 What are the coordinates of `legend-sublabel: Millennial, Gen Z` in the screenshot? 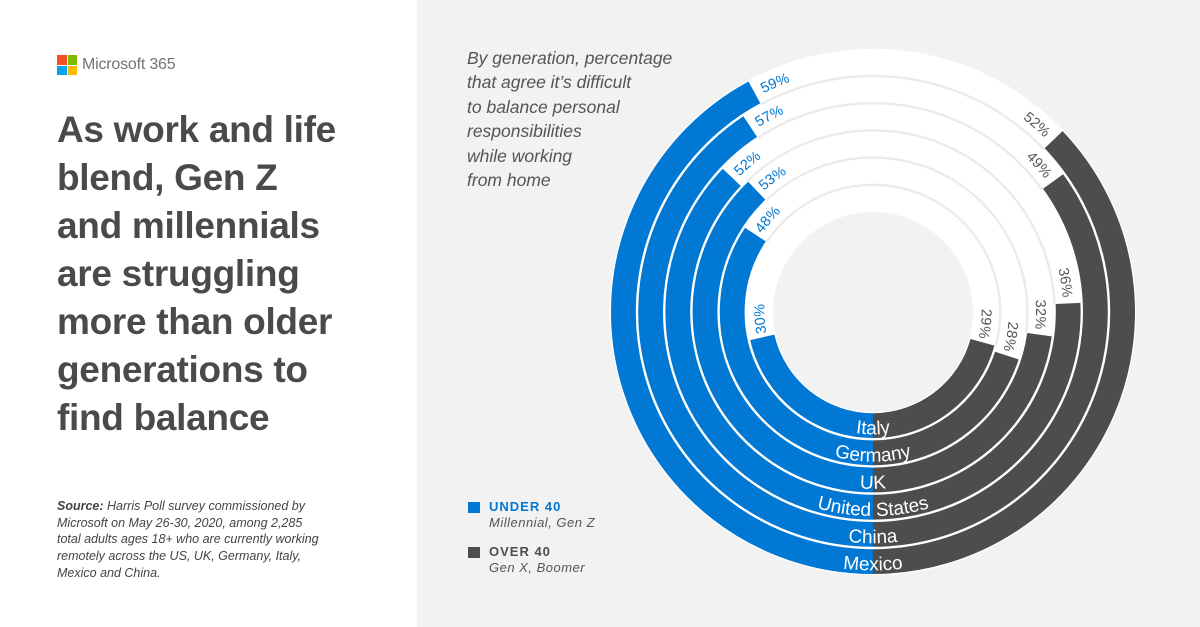 It's located at (542, 522).